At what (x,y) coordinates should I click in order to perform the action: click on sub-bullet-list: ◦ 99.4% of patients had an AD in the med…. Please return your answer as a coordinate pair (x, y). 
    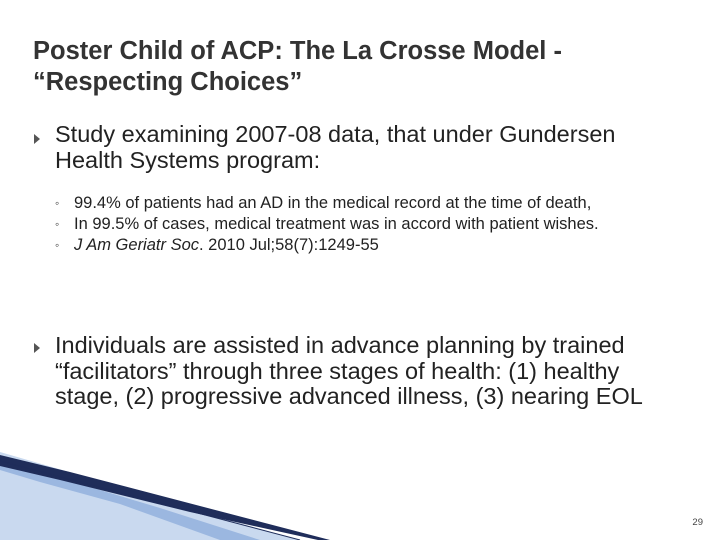
    Looking at the image, I should click on (369, 224).